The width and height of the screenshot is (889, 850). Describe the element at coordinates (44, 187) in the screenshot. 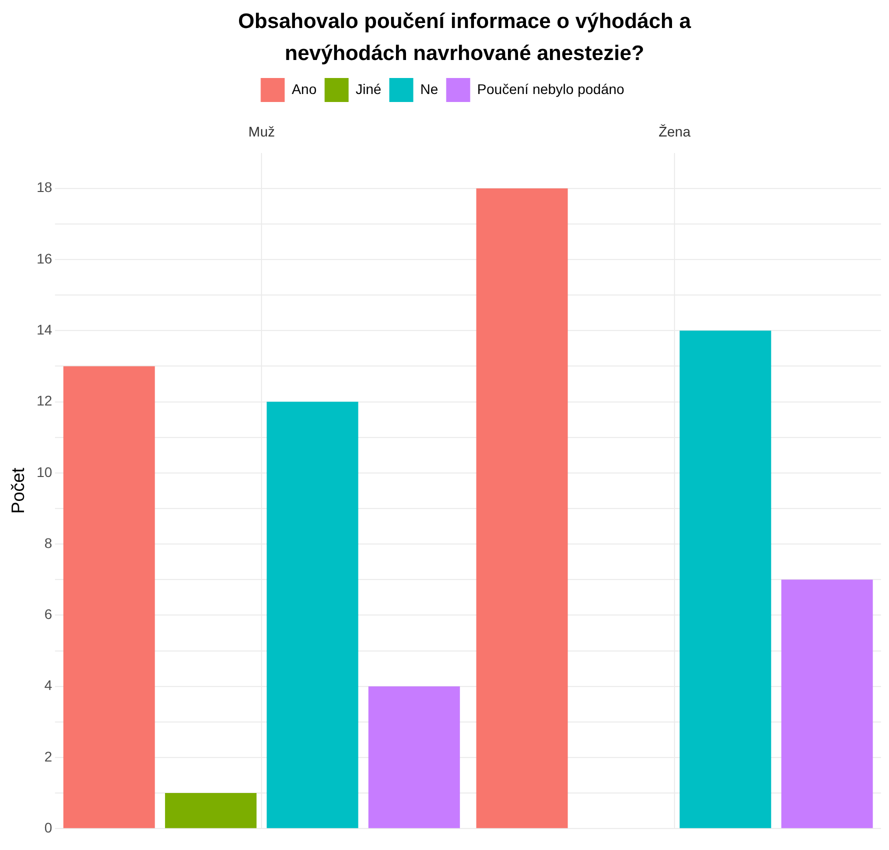

I see `y-tick-label: 18` at that location.